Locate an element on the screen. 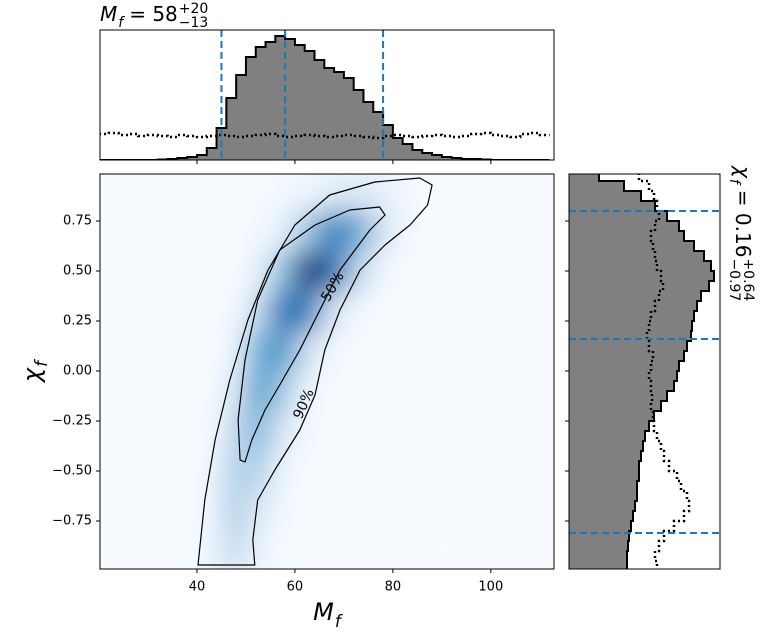  label-upper: +0.64 is located at coordinates (748, 279).